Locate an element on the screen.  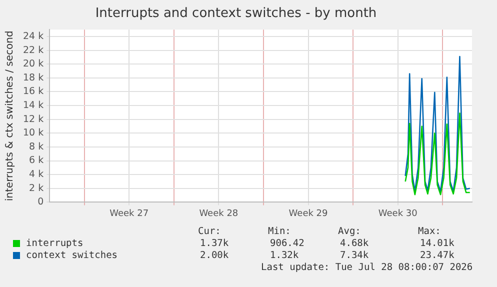
y-tick-label: 0 is located at coordinates (41, 202).